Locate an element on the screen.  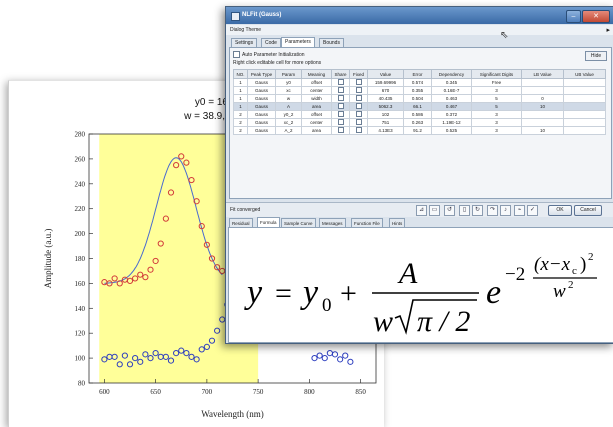
table-cell: xc is located at coordinates (288, 90).